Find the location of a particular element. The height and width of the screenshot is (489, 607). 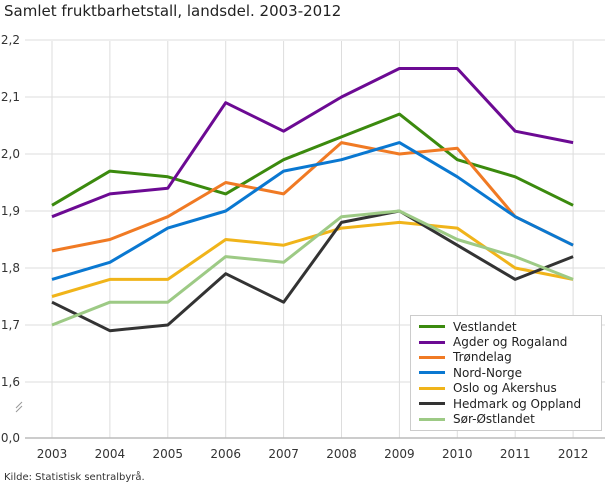

legend-label: Vestlandet is located at coordinates (485, 326).